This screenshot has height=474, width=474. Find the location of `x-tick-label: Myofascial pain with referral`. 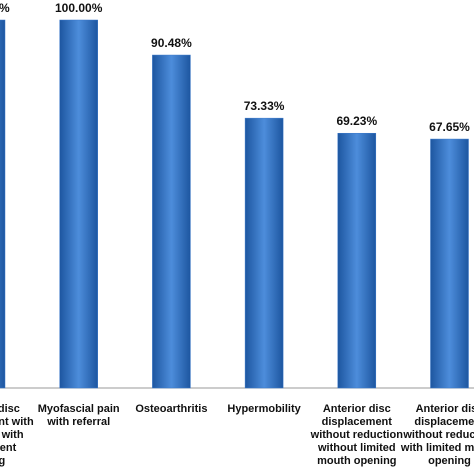

x-tick-label: Myofascial pain with referral is located at coordinates (78, 415).